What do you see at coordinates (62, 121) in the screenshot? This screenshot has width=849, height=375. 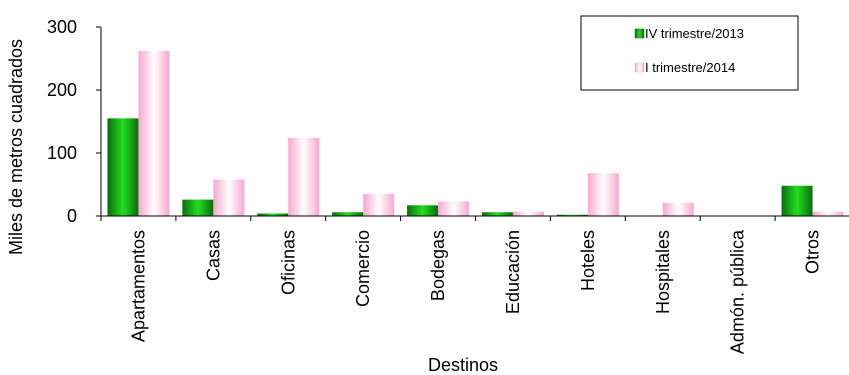 I see `y-ticks-group: 0 100 200 300` at bounding box center [62, 121].